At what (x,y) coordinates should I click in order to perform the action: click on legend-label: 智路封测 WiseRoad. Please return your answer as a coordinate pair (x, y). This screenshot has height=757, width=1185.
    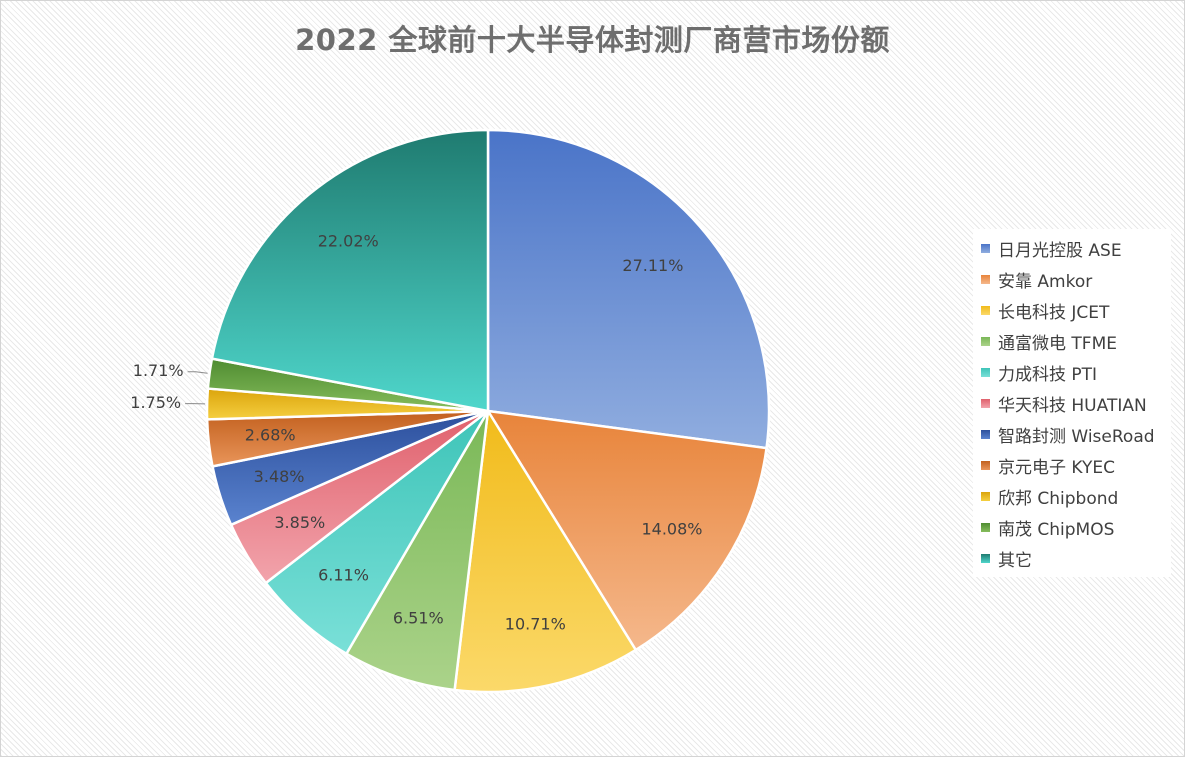
    Looking at the image, I should click on (1076, 437).